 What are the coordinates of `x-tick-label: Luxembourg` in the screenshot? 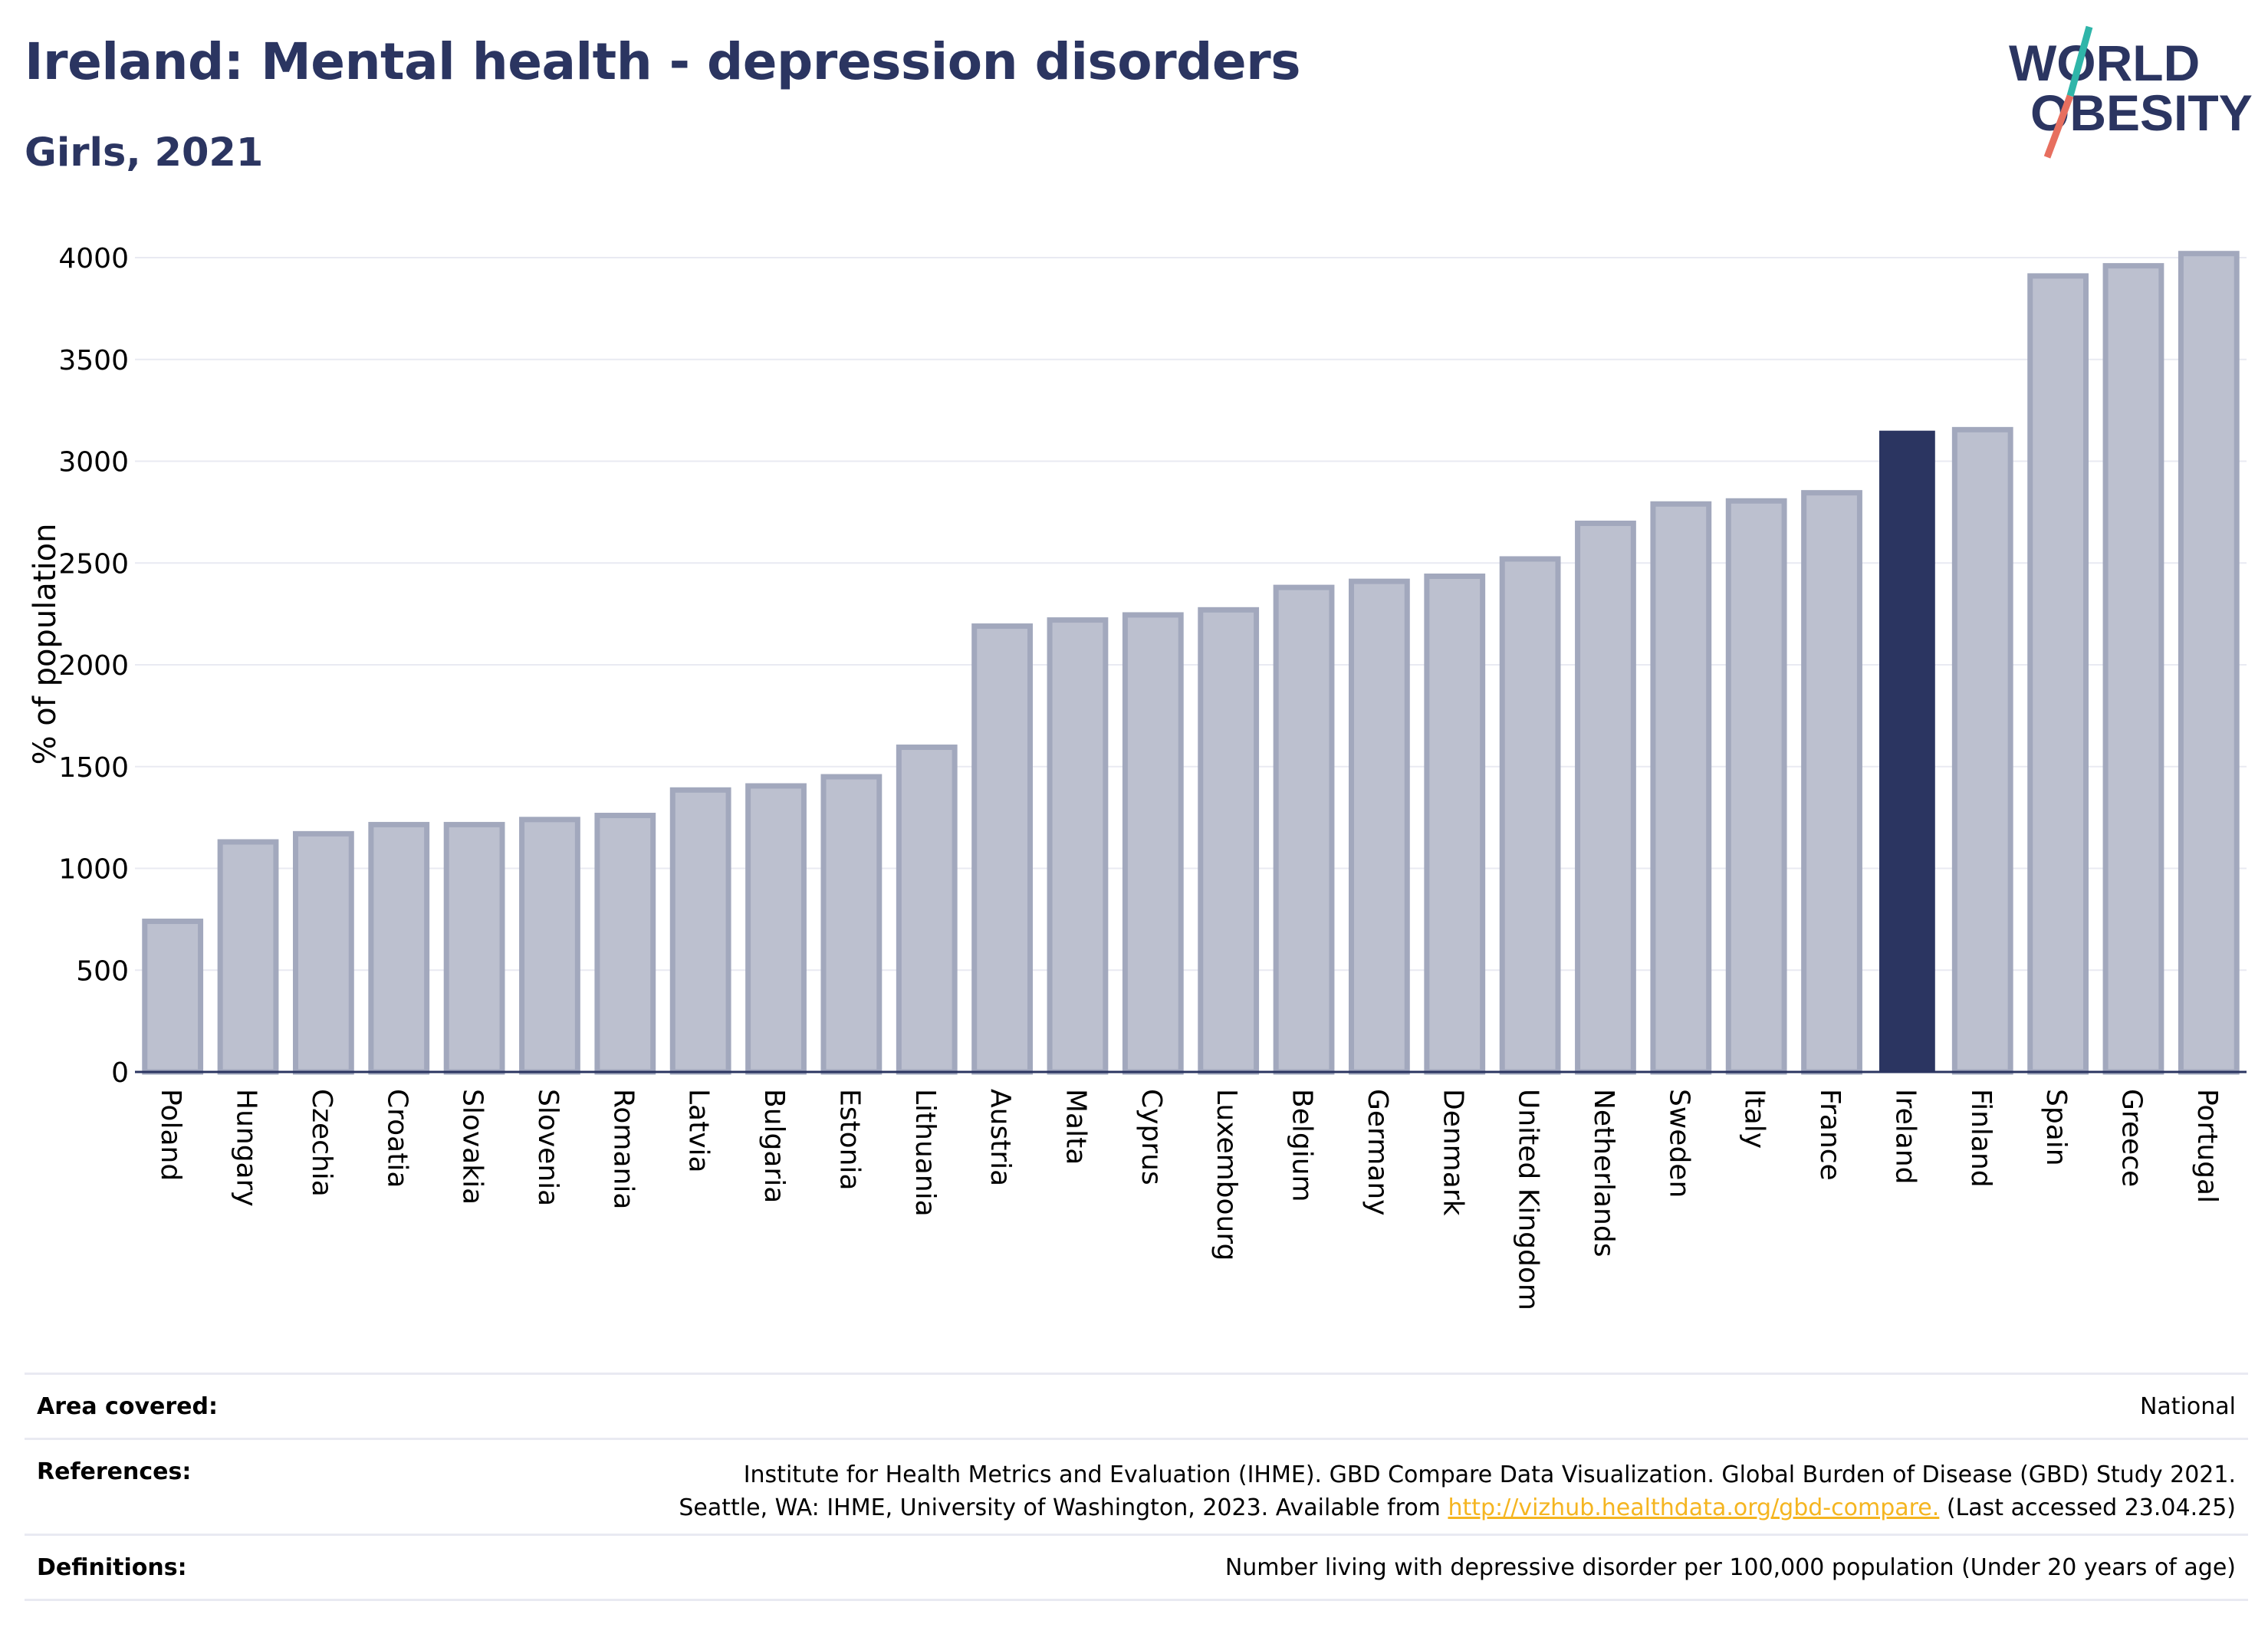 It's located at (1226, 1175).